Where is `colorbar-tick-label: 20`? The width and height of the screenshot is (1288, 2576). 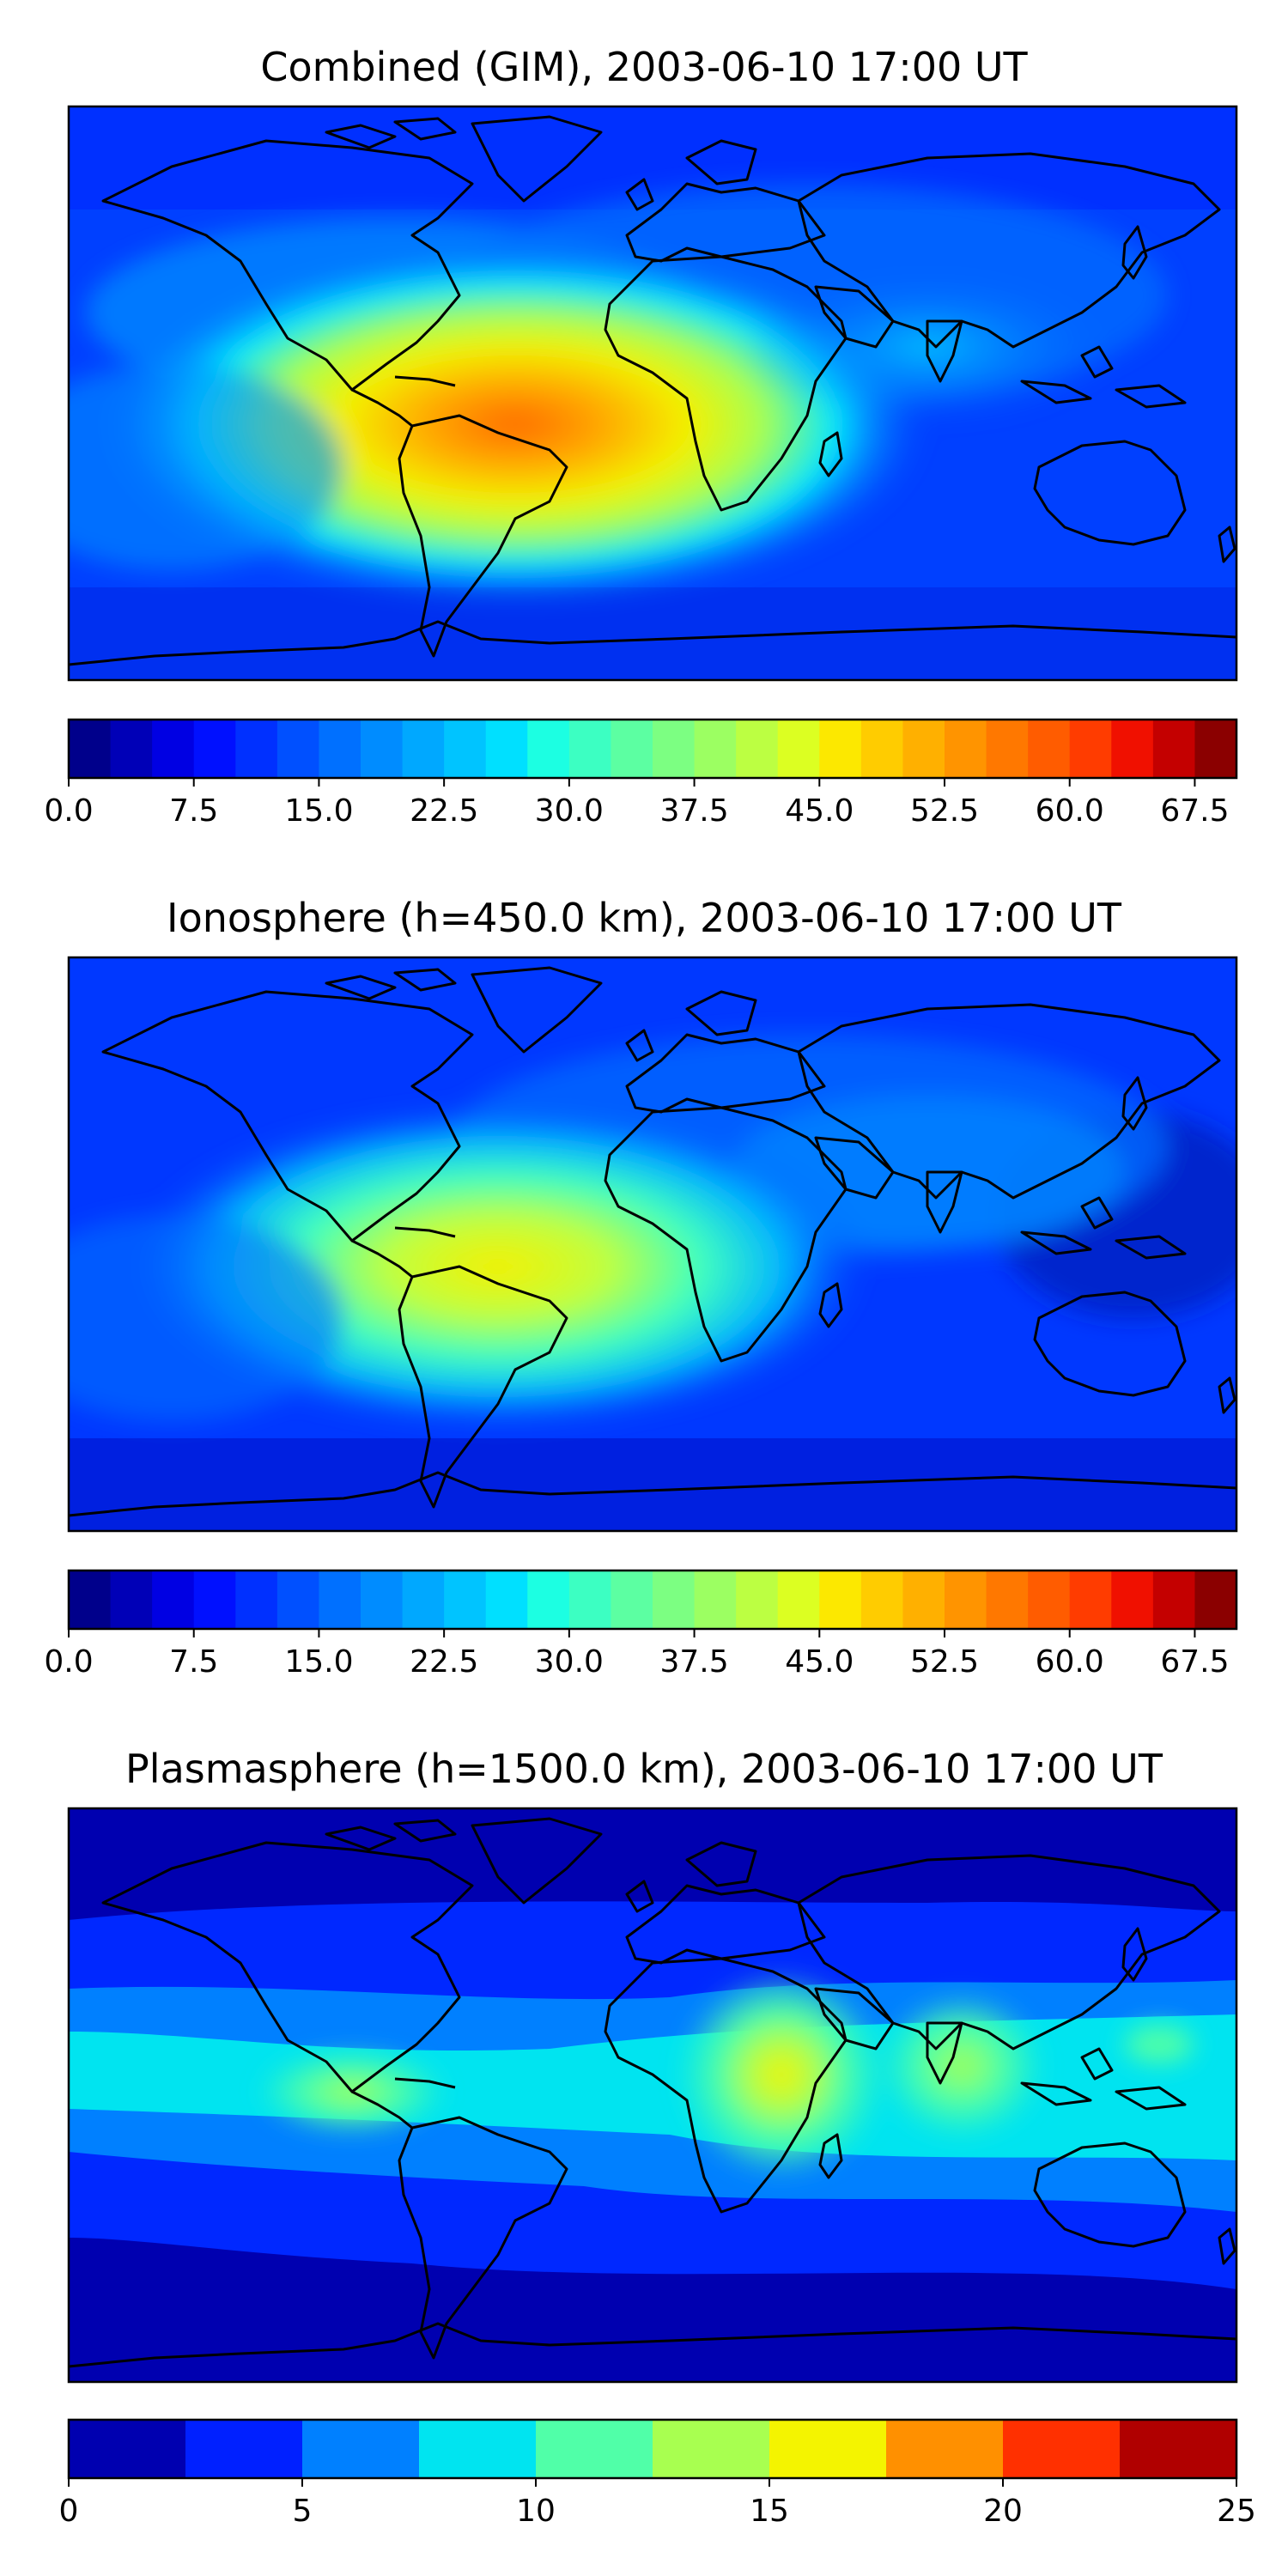 colorbar-tick-label: 20 is located at coordinates (1003, 2511).